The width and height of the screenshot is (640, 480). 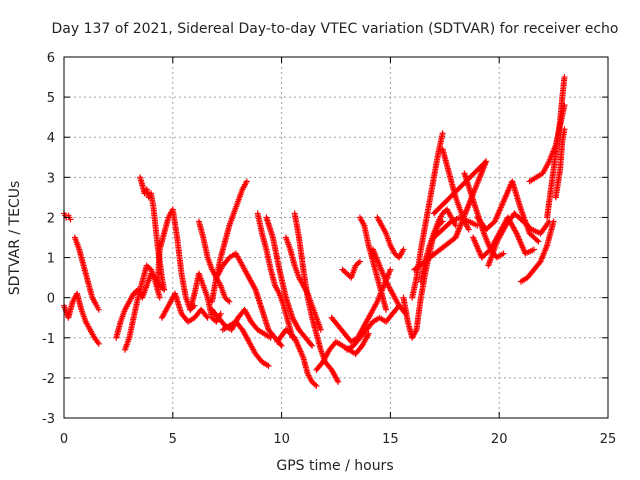 What do you see at coordinates (334, 466) in the screenshot?
I see `x-axis-label: GPS time / hours` at bounding box center [334, 466].